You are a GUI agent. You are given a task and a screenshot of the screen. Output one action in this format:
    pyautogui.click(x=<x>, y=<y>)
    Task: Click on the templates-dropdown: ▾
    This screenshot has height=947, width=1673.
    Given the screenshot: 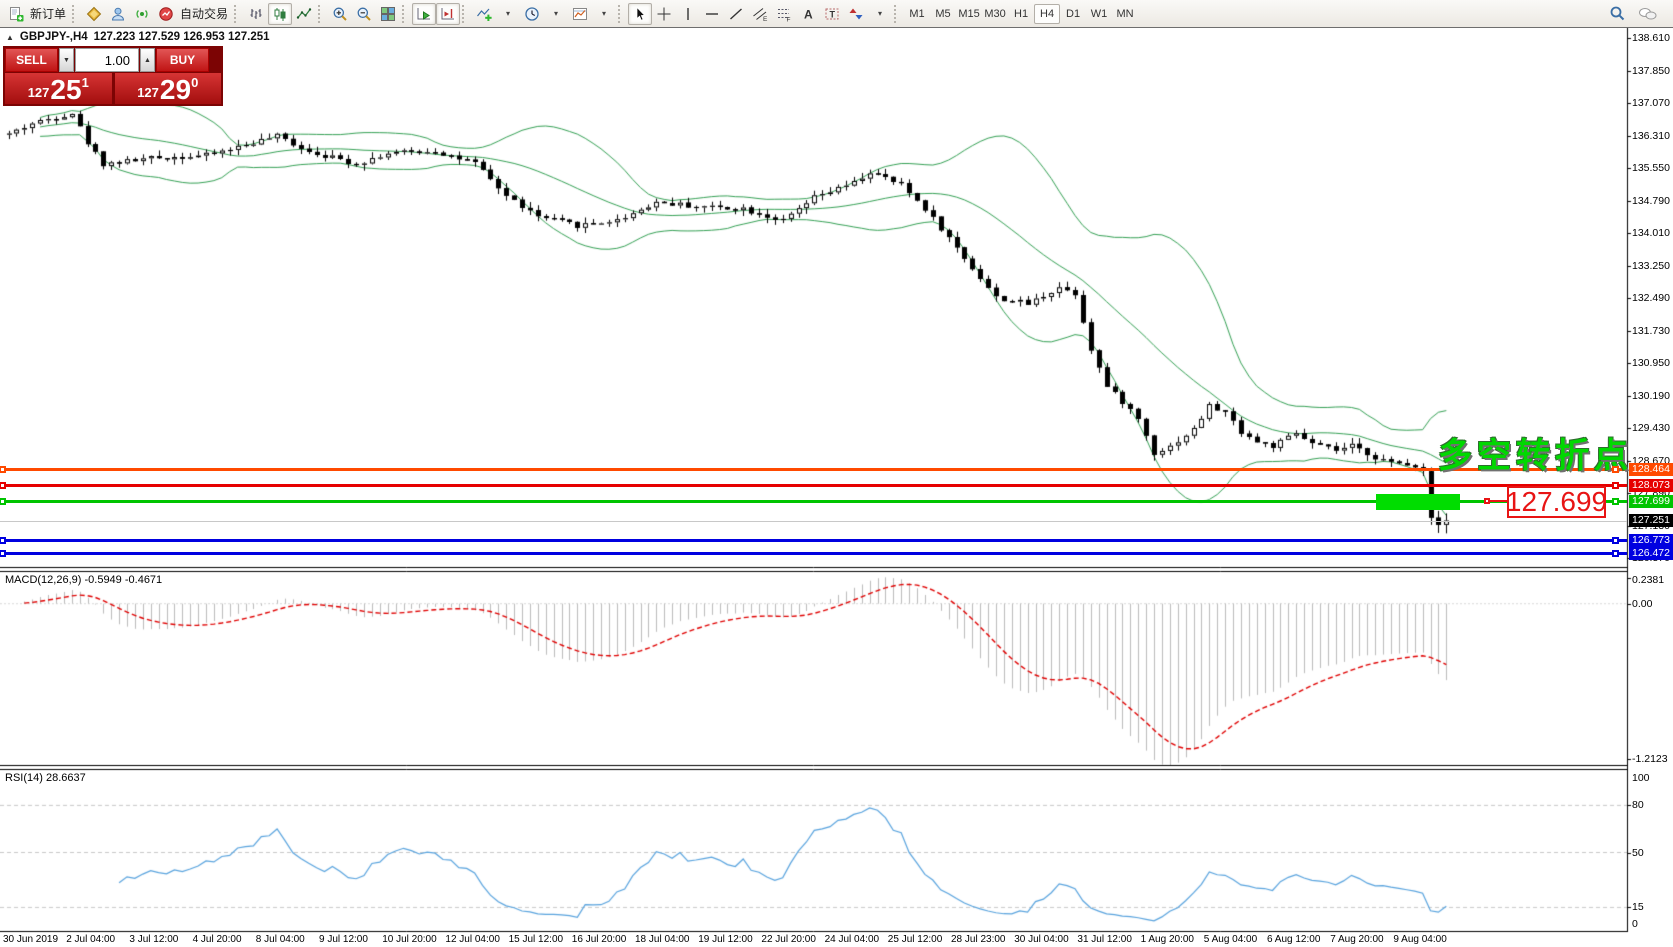 What is the action you would take?
    pyautogui.click(x=604, y=13)
    